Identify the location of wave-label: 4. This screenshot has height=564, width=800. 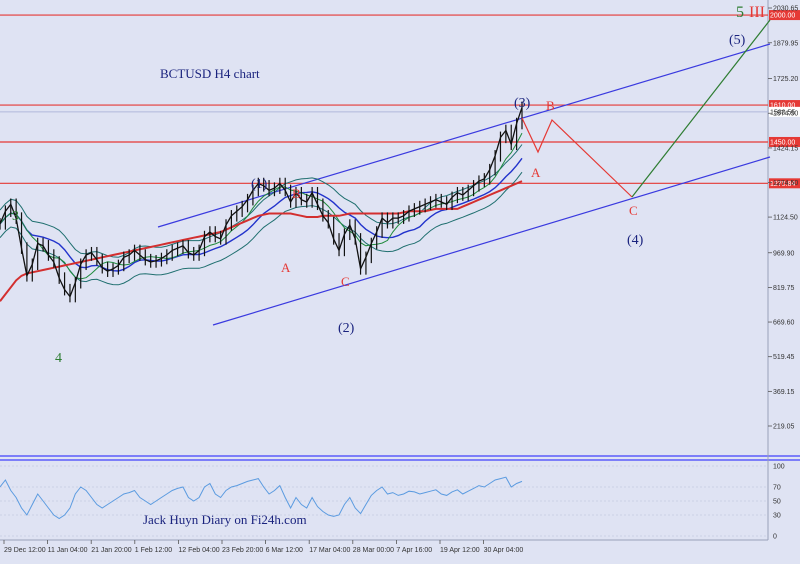
(58, 358).